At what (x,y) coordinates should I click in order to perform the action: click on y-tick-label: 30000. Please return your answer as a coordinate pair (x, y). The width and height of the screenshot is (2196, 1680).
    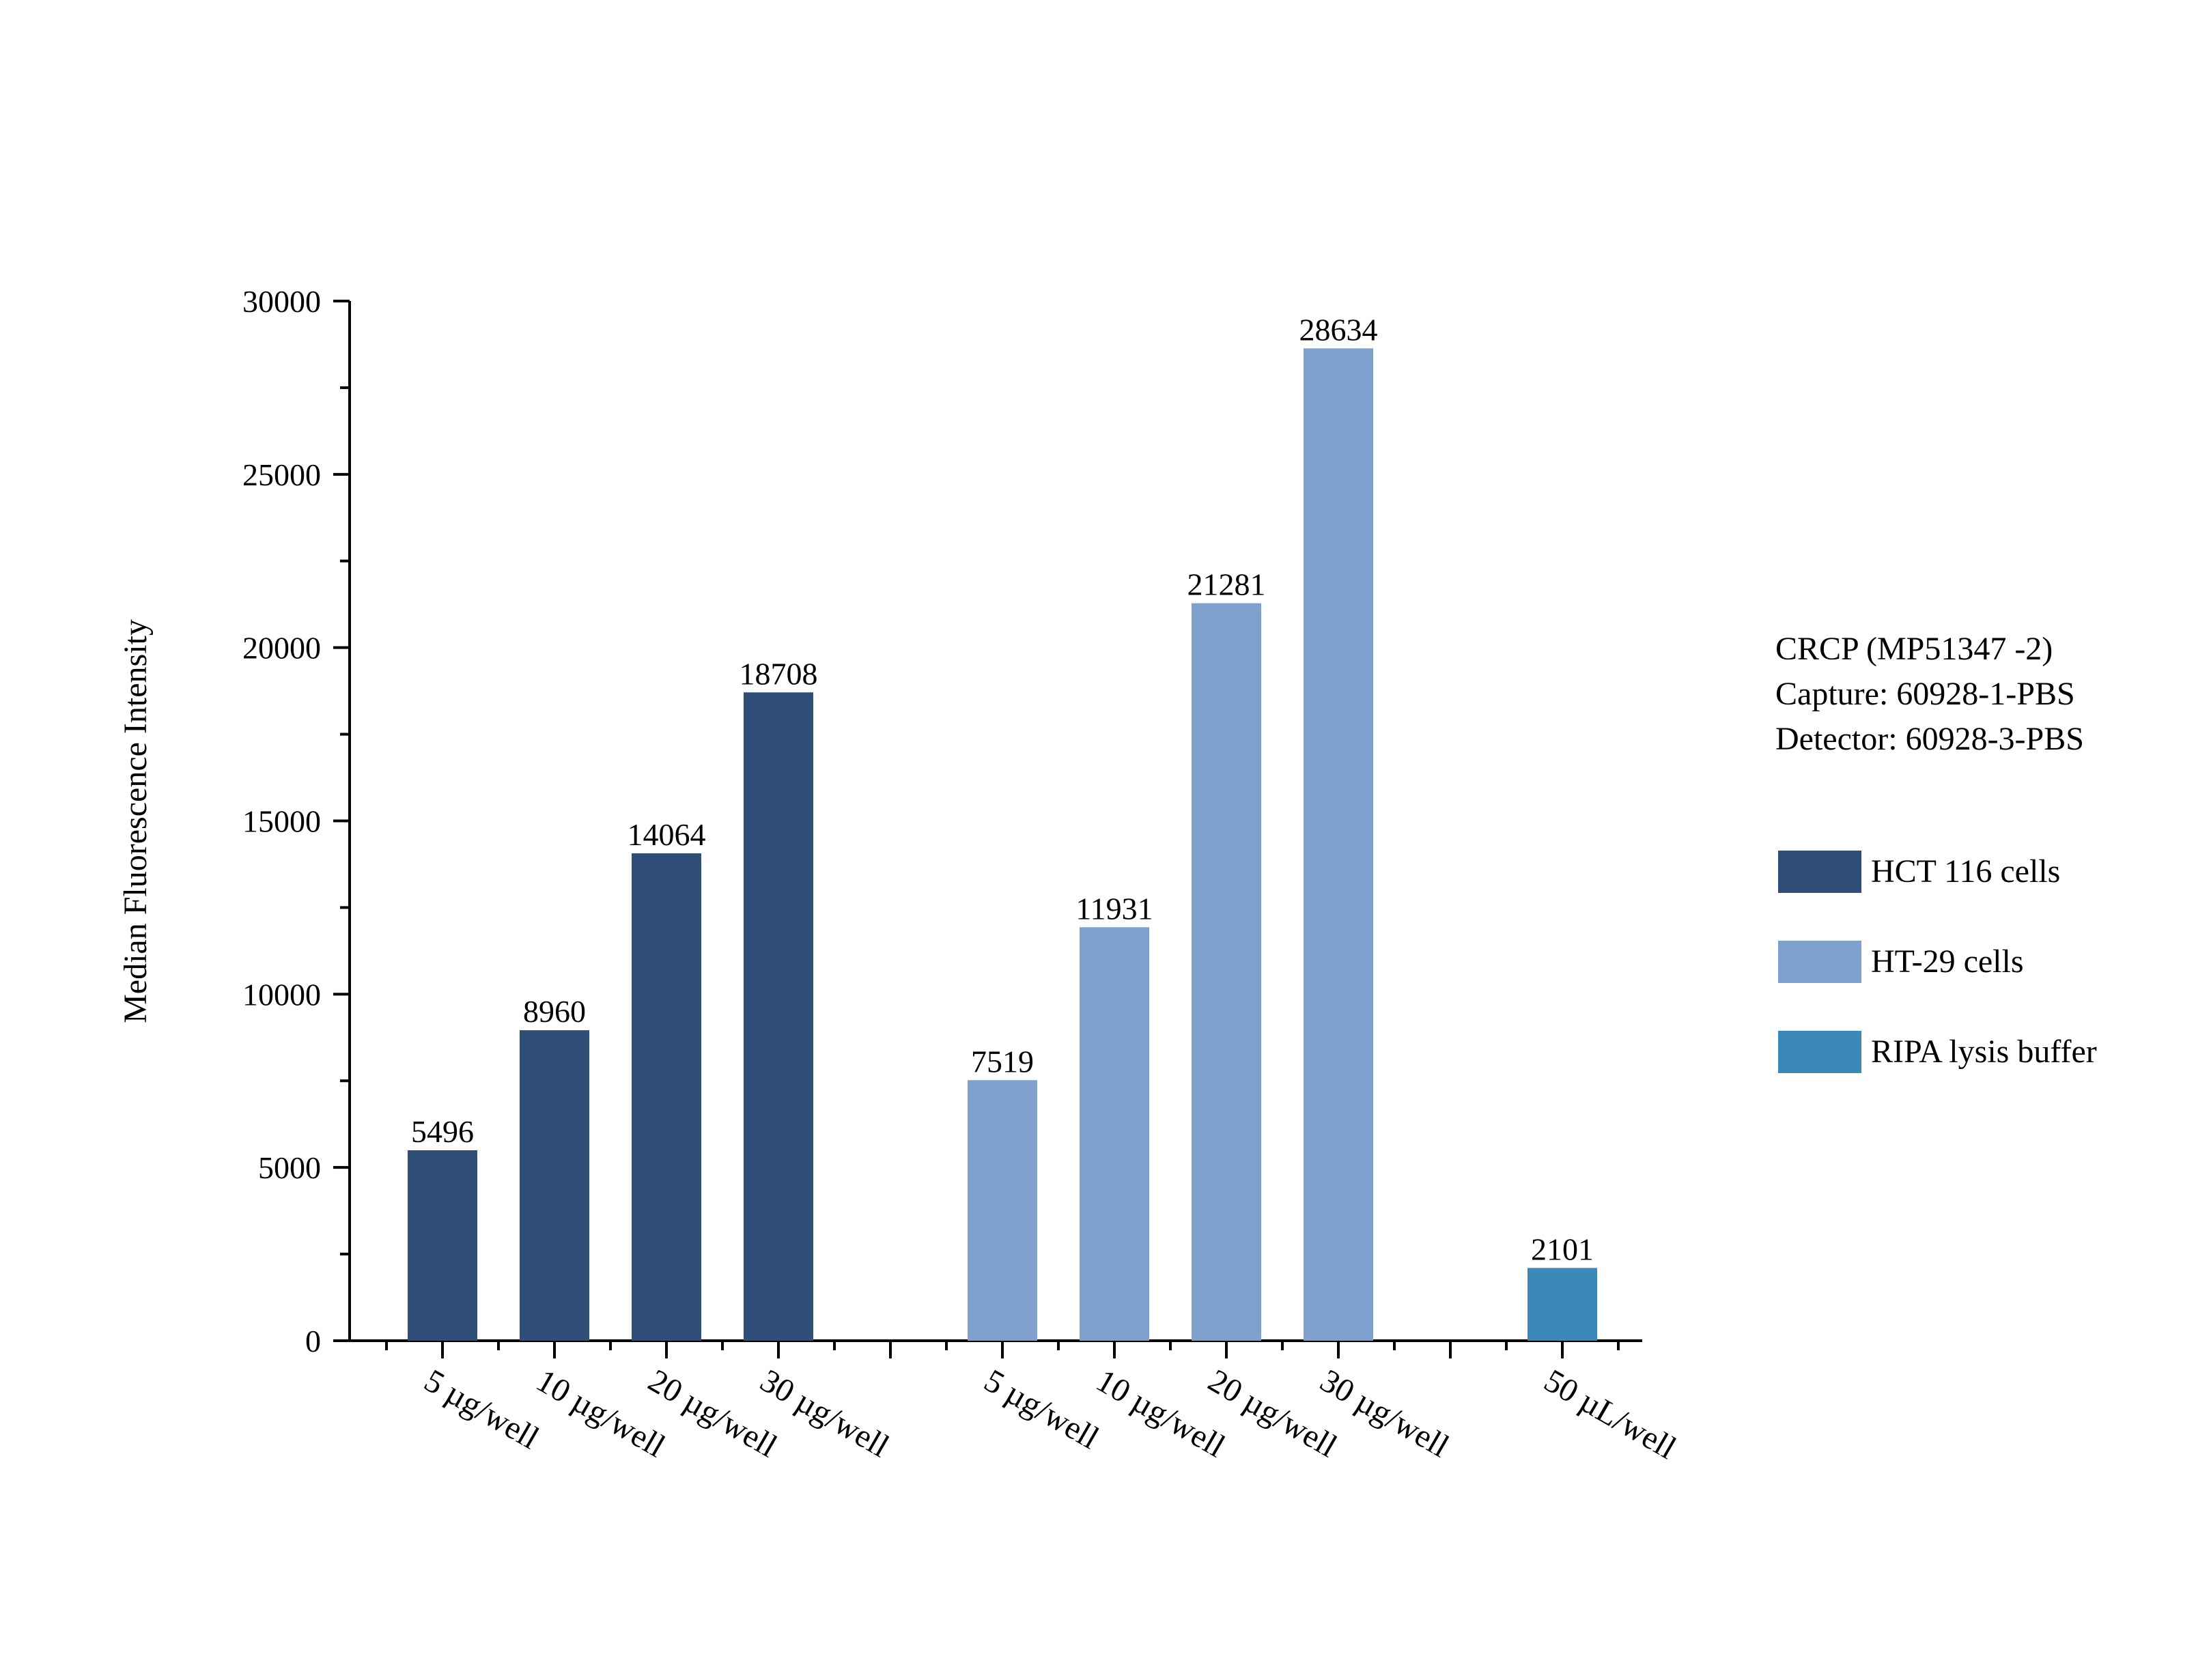
    Looking at the image, I should click on (282, 301).